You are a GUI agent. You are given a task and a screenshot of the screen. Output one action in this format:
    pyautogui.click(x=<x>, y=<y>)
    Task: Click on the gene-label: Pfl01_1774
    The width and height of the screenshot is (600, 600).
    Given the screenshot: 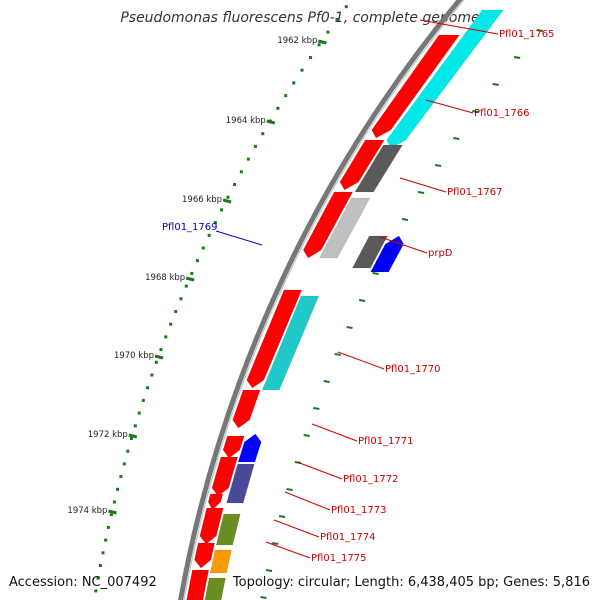 What is the action you would take?
    pyautogui.click(x=348, y=537)
    